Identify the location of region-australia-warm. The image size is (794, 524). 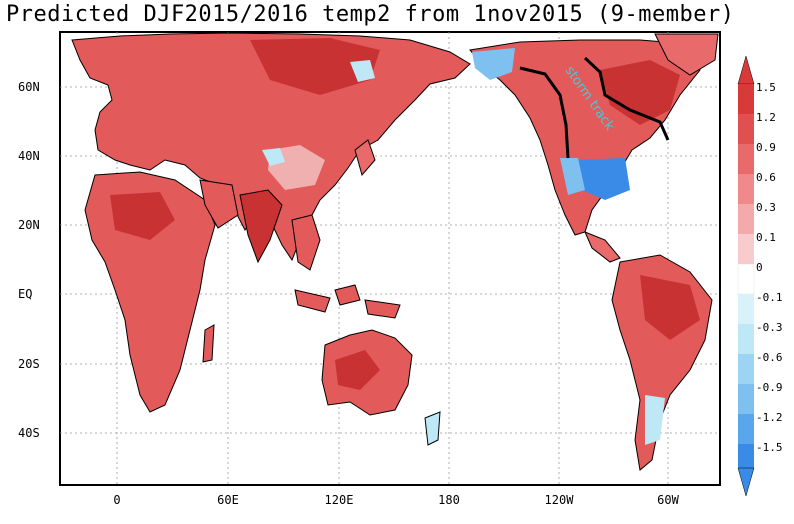
(357, 370).